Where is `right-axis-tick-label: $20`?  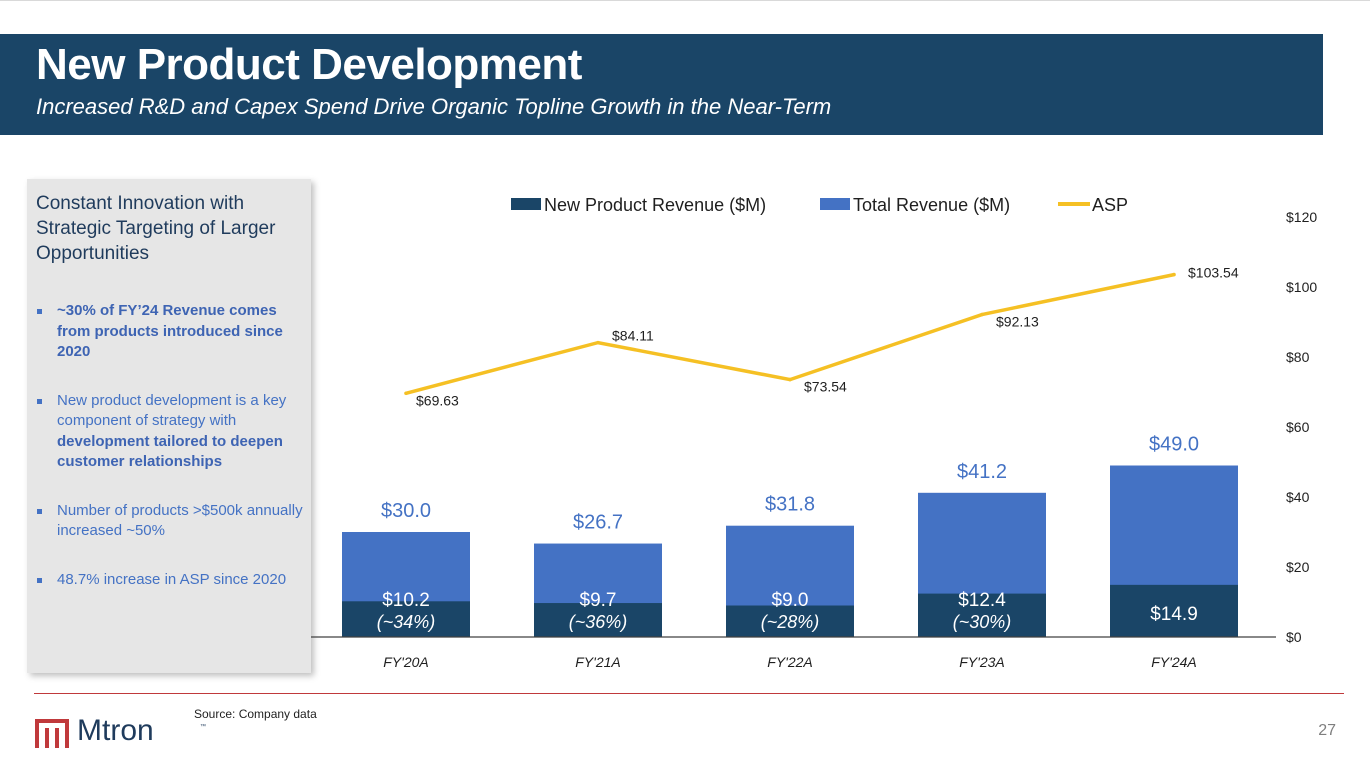 right-axis-tick-label: $20 is located at coordinates (1298, 567).